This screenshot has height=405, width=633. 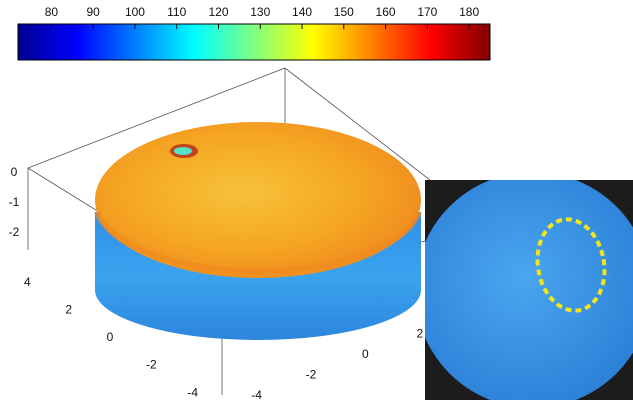 I want to click on x-tick-label: -2, so click(x=311, y=375).